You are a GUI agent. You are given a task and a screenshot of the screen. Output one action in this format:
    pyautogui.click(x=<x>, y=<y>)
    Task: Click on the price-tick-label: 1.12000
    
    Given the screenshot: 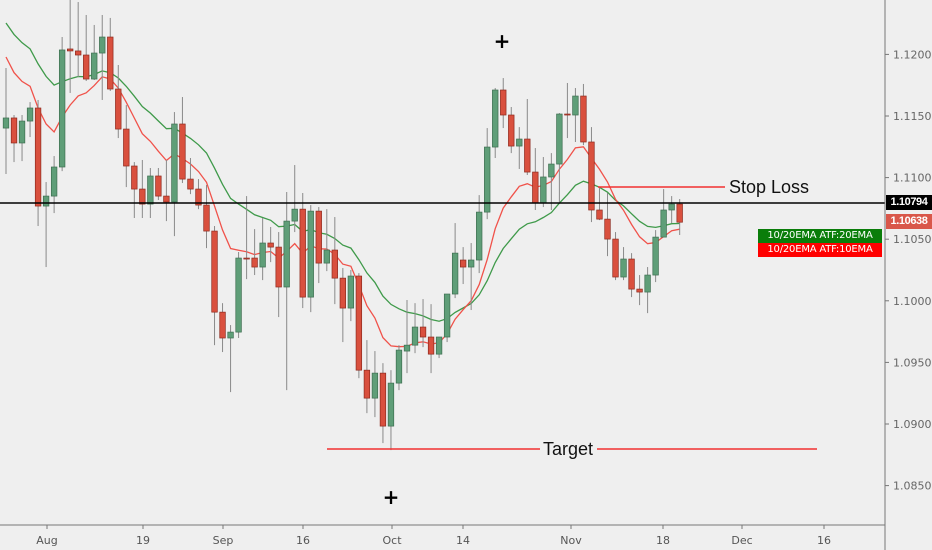 What is the action you would take?
    pyautogui.click(x=912, y=54)
    